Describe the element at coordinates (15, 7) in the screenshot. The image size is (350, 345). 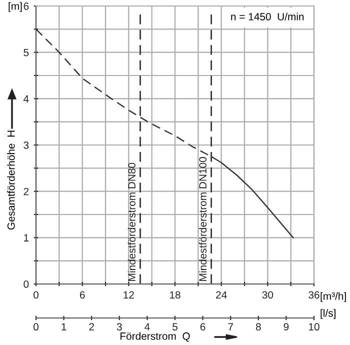
I see `text: [m]` at that location.